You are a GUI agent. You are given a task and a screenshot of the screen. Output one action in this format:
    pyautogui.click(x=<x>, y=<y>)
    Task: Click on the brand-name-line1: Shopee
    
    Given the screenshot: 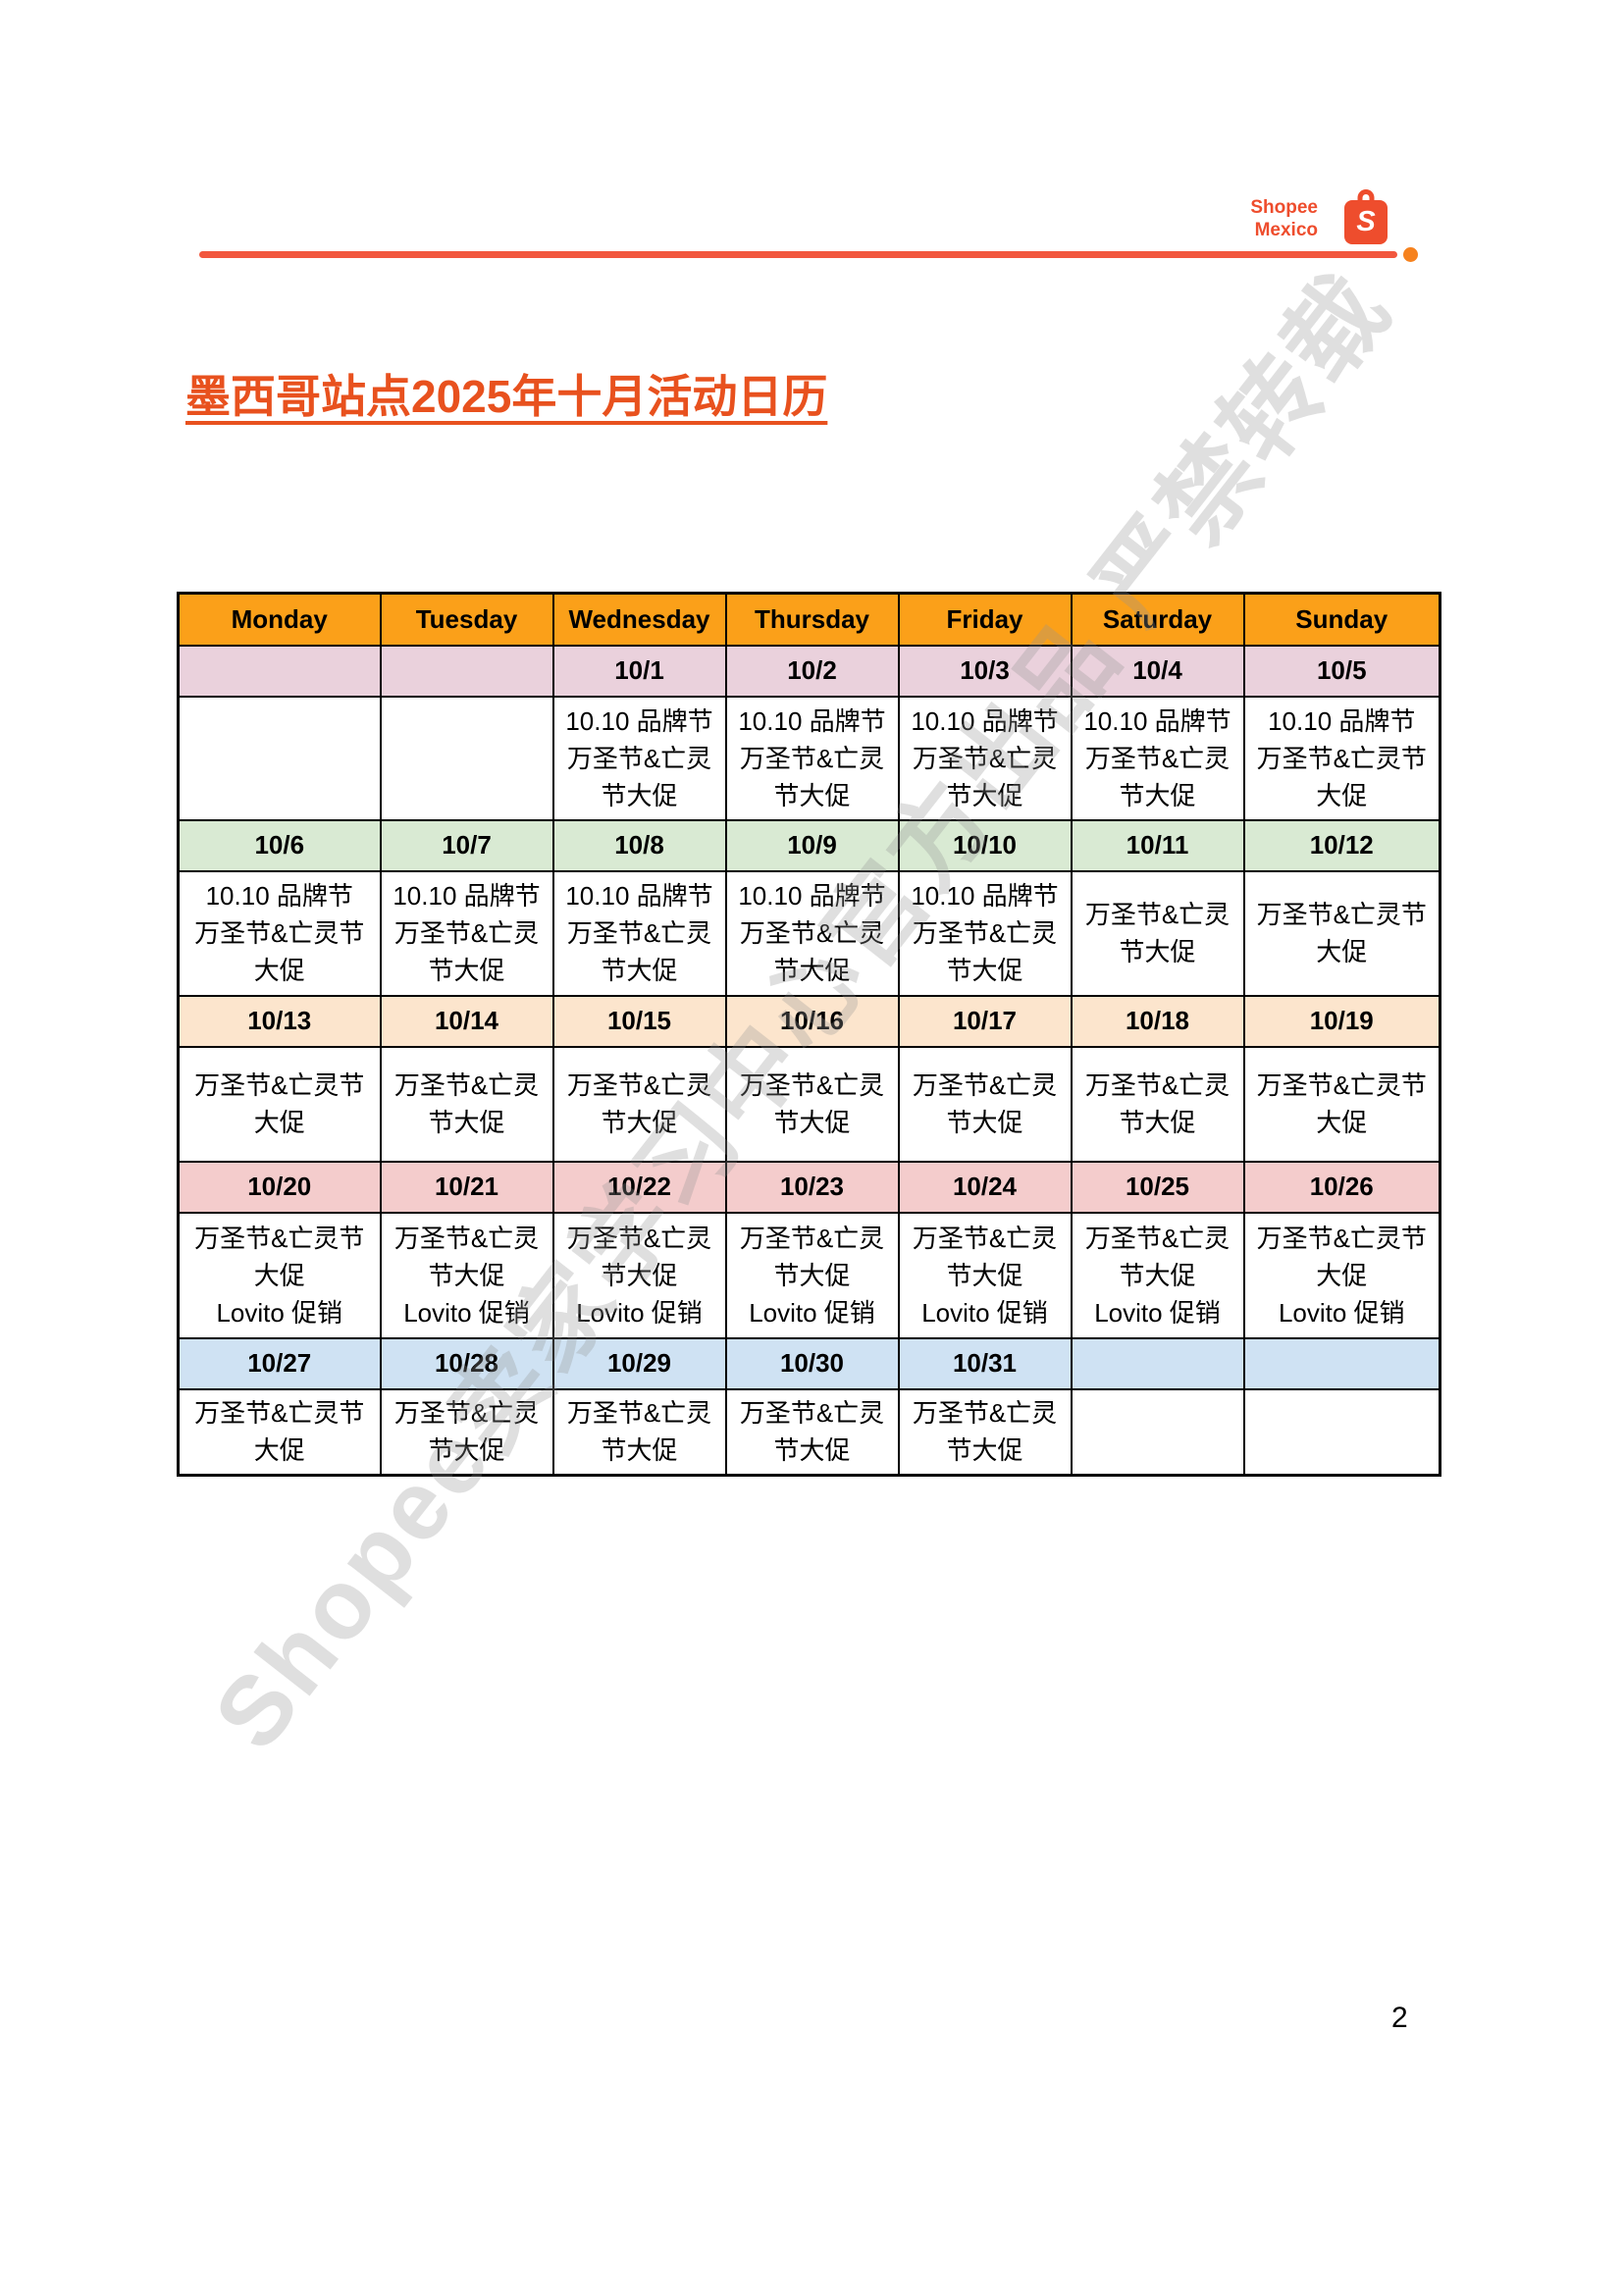 What is the action you would take?
    pyautogui.click(x=1284, y=207)
    